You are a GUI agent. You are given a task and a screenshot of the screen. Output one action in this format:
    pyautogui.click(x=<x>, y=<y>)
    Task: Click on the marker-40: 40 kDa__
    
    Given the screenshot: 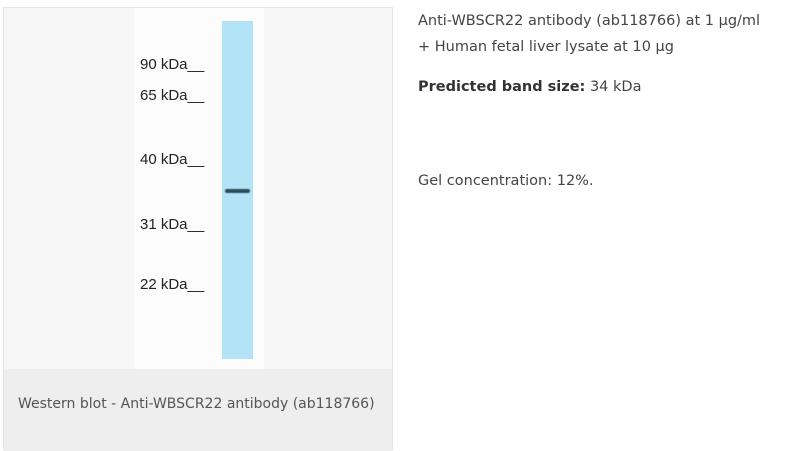 What is the action you would take?
    pyautogui.click(x=172, y=159)
    